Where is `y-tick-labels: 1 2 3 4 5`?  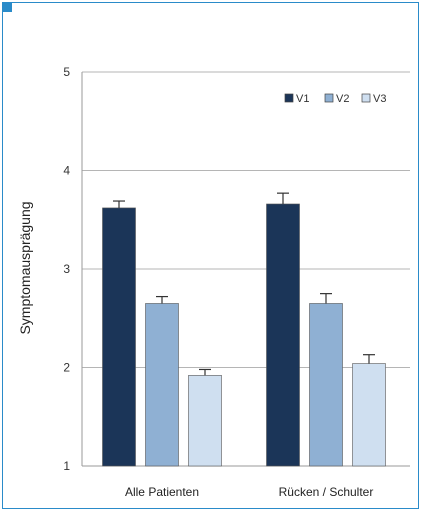 y-tick-labels: 1 2 3 4 5 is located at coordinates (66, 269).